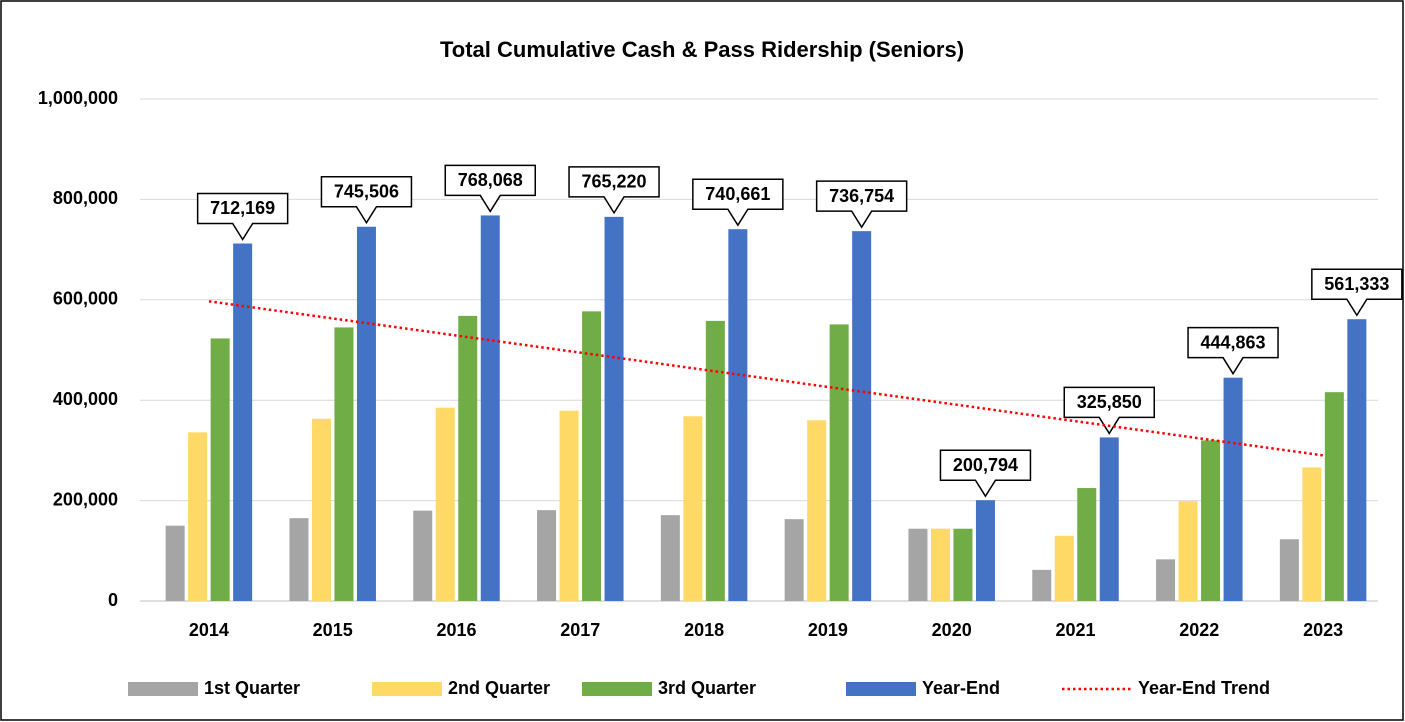 The height and width of the screenshot is (722, 1405). I want to click on x-tick-label: 2023, so click(1323, 630).